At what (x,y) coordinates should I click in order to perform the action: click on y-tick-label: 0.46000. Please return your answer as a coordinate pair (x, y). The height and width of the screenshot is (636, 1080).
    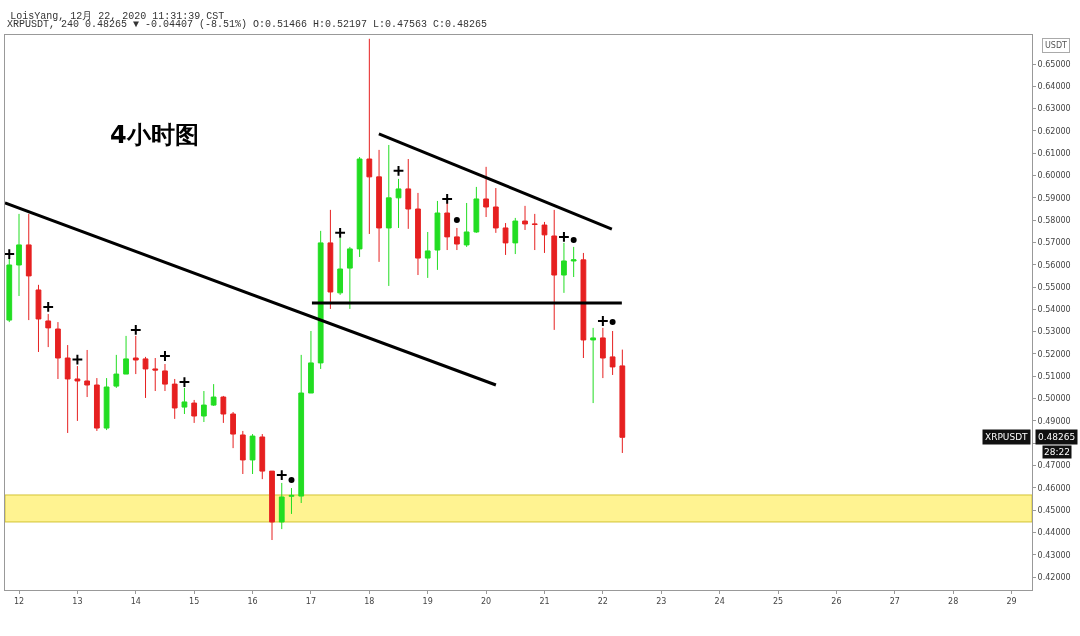
    Looking at the image, I should click on (1054, 488).